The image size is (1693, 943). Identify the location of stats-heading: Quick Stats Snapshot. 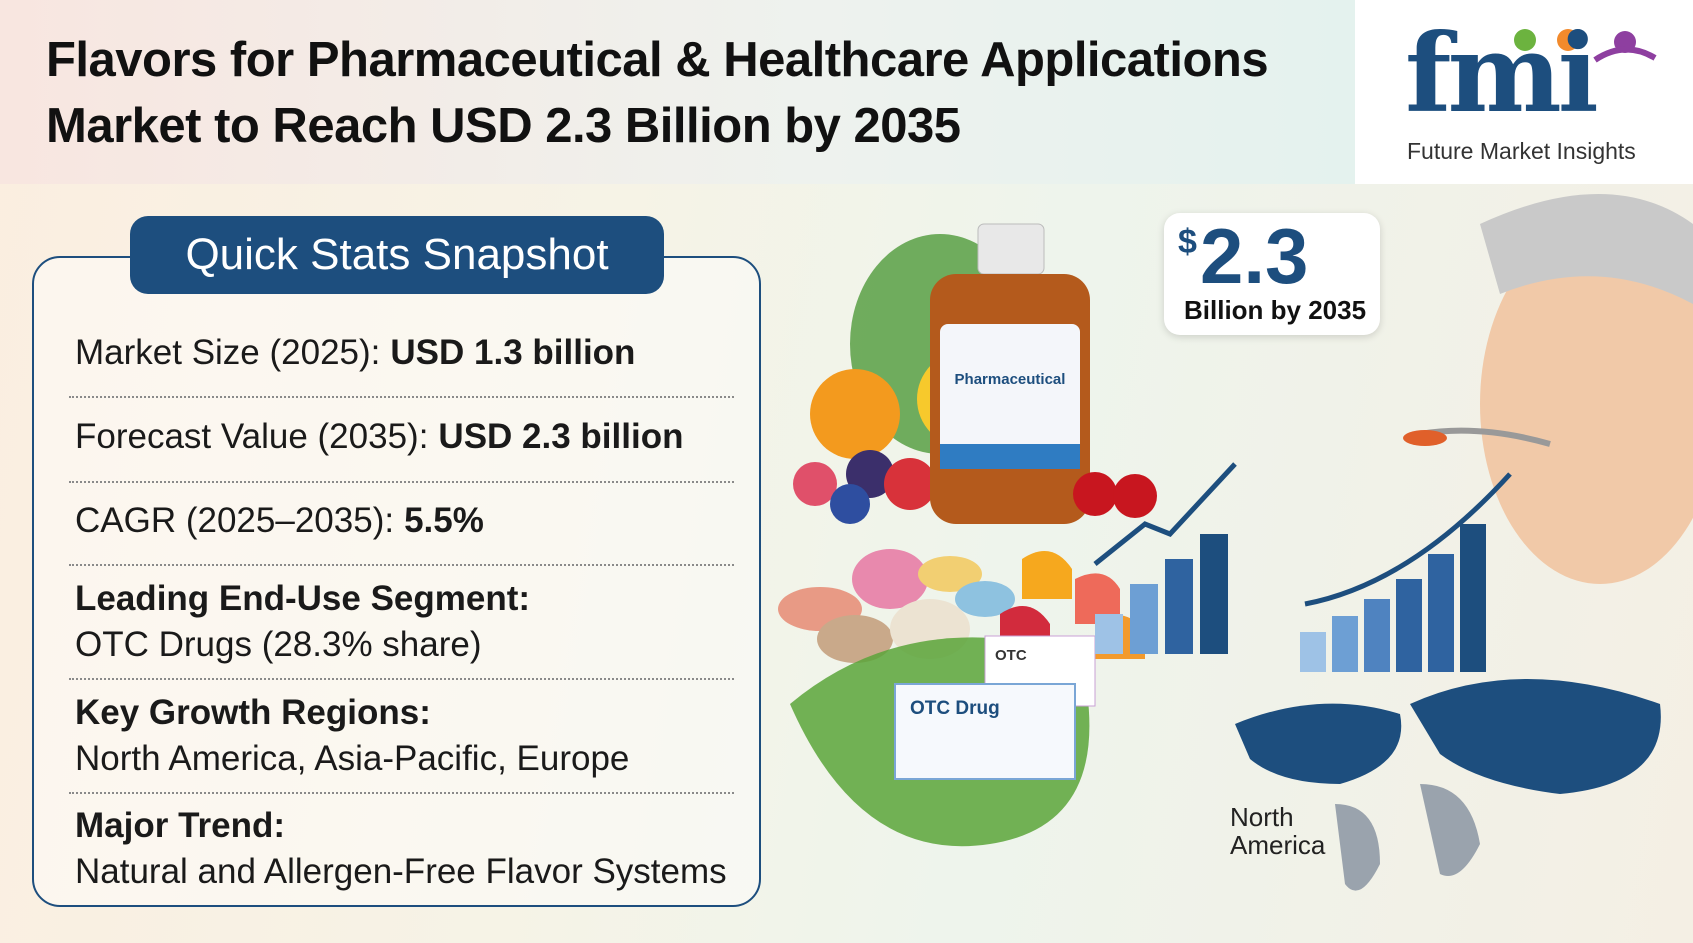
(397, 255).